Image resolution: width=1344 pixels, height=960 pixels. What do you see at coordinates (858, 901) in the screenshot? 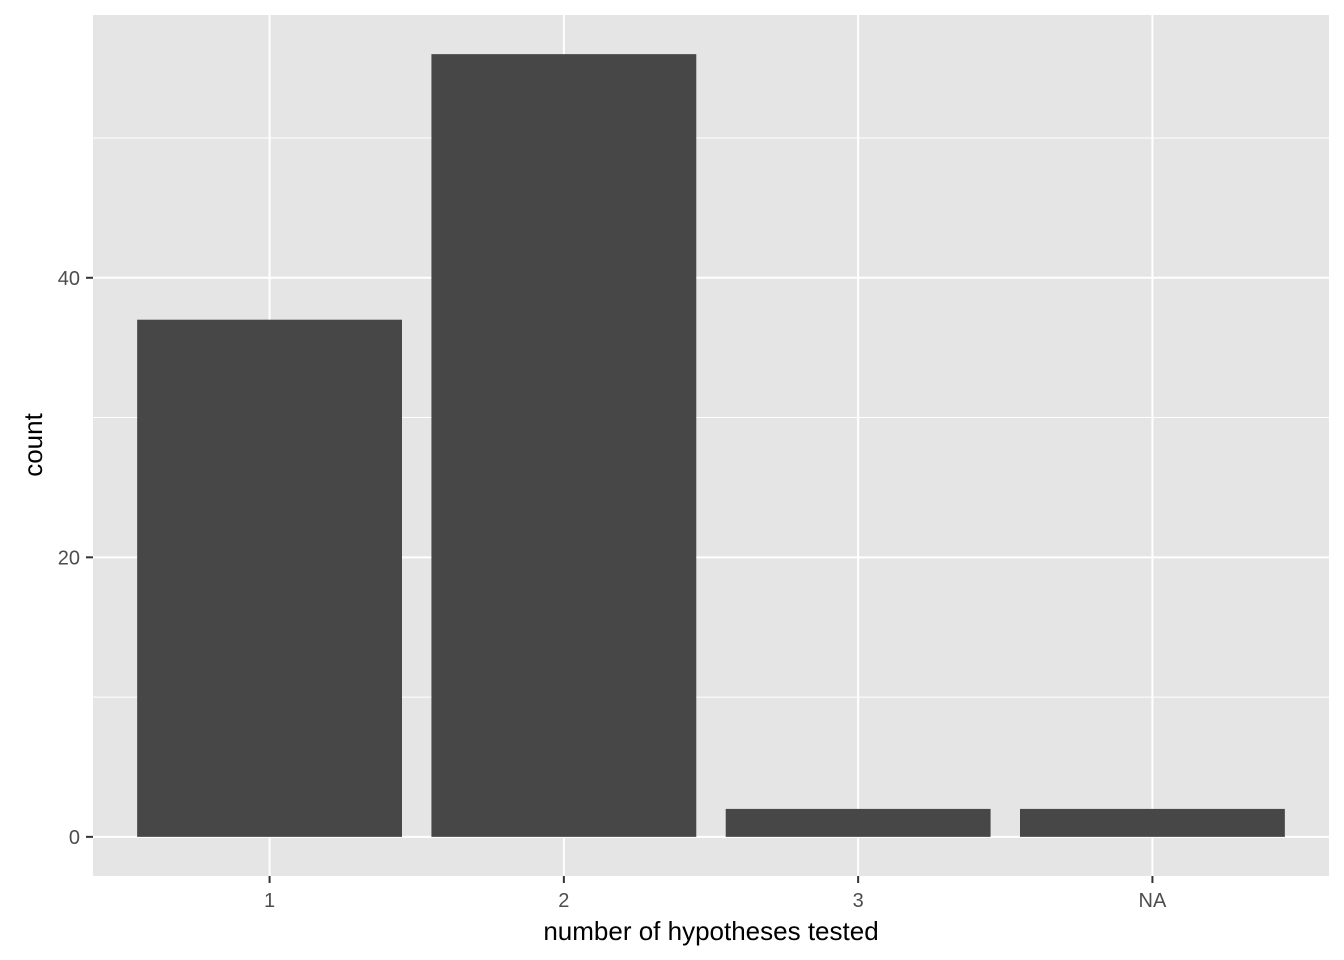
I see `x-tick-label: 3` at bounding box center [858, 901].